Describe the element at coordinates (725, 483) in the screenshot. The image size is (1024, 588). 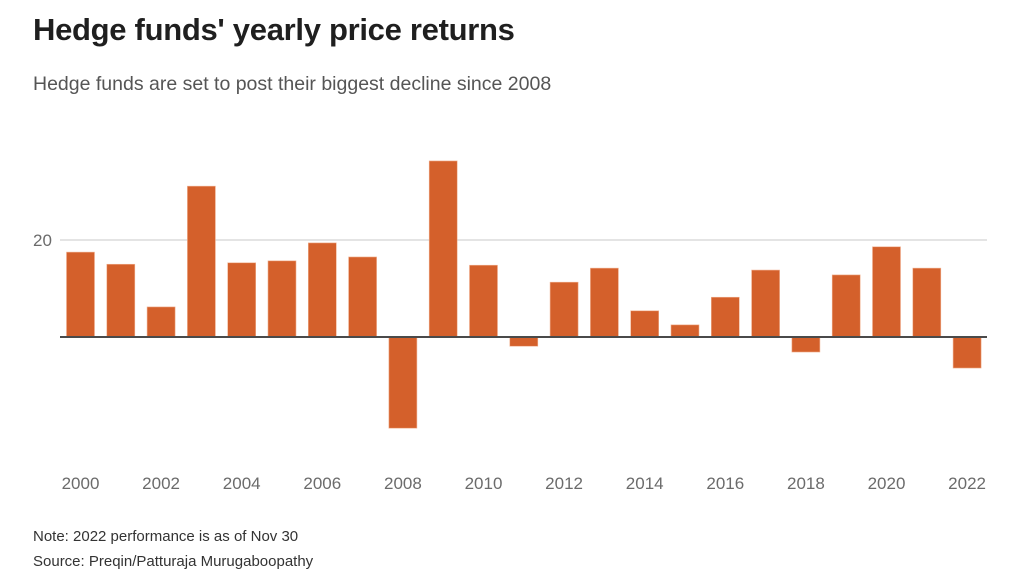
I see `x-tick-label-2016: 2016` at that location.